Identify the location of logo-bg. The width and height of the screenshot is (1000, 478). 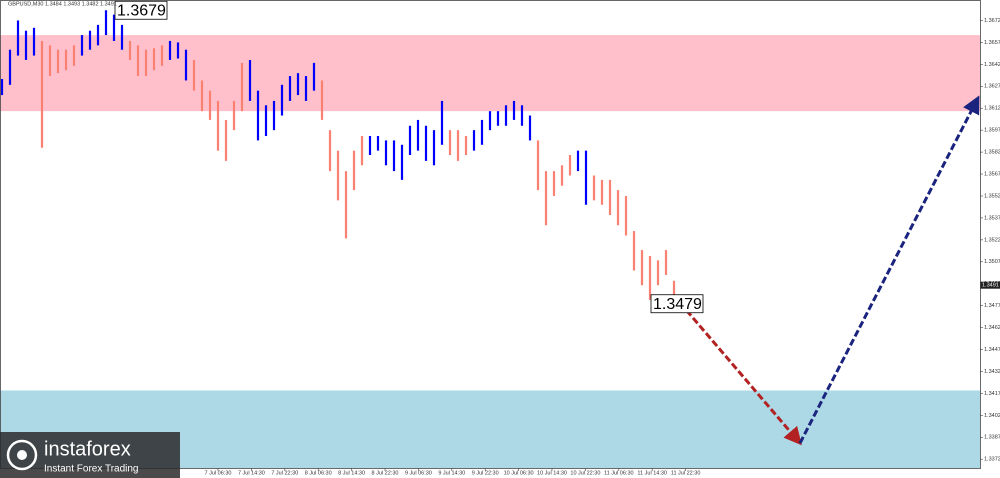
(90, 455).